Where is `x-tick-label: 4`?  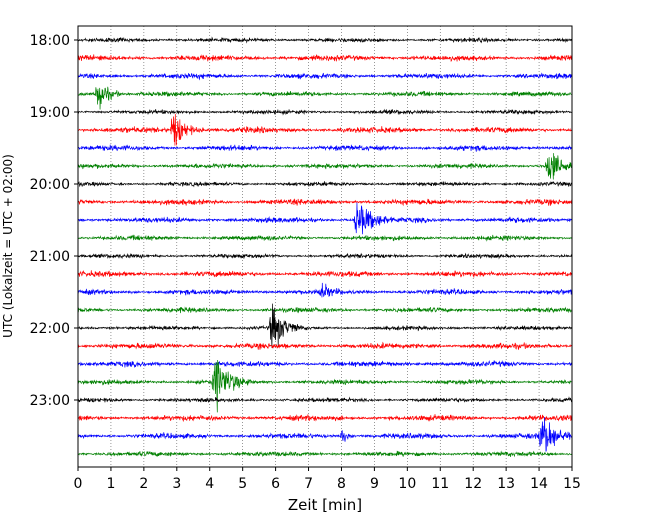
x-tick-label: 4 is located at coordinates (209, 484).